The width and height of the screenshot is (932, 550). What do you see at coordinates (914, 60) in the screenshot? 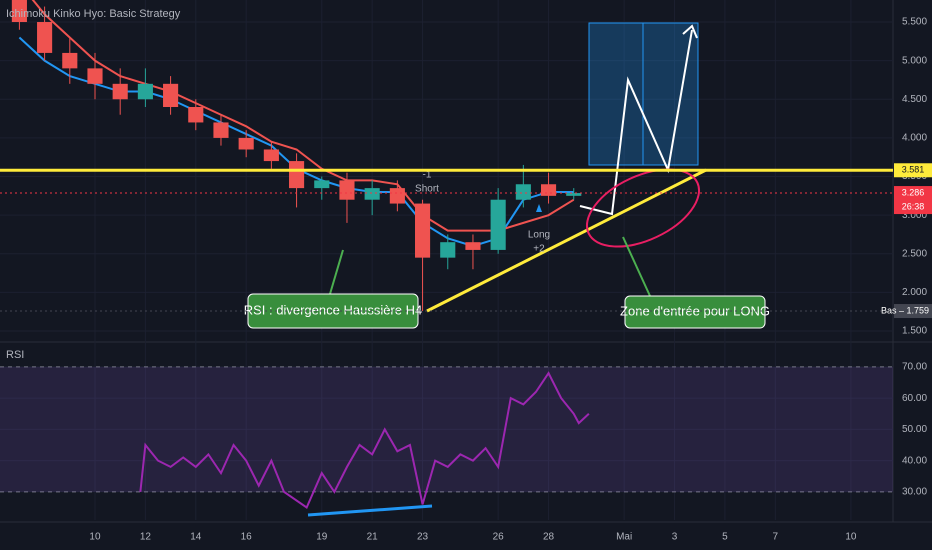
I see `y-tick-label: 5.000` at bounding box center [914, 60].